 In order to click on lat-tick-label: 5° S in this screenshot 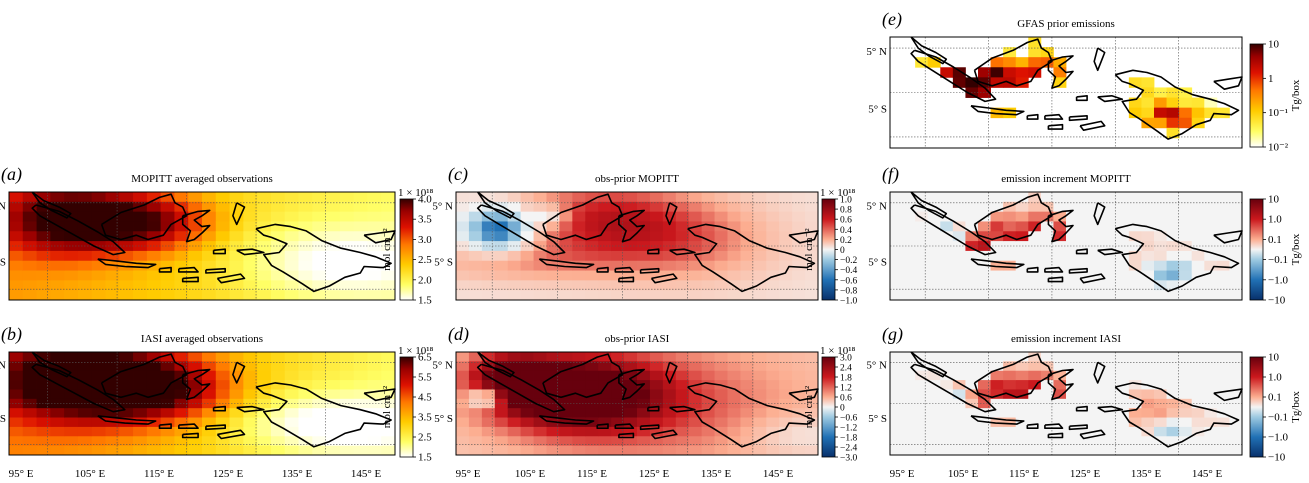, I will do `click(877, 262)`.